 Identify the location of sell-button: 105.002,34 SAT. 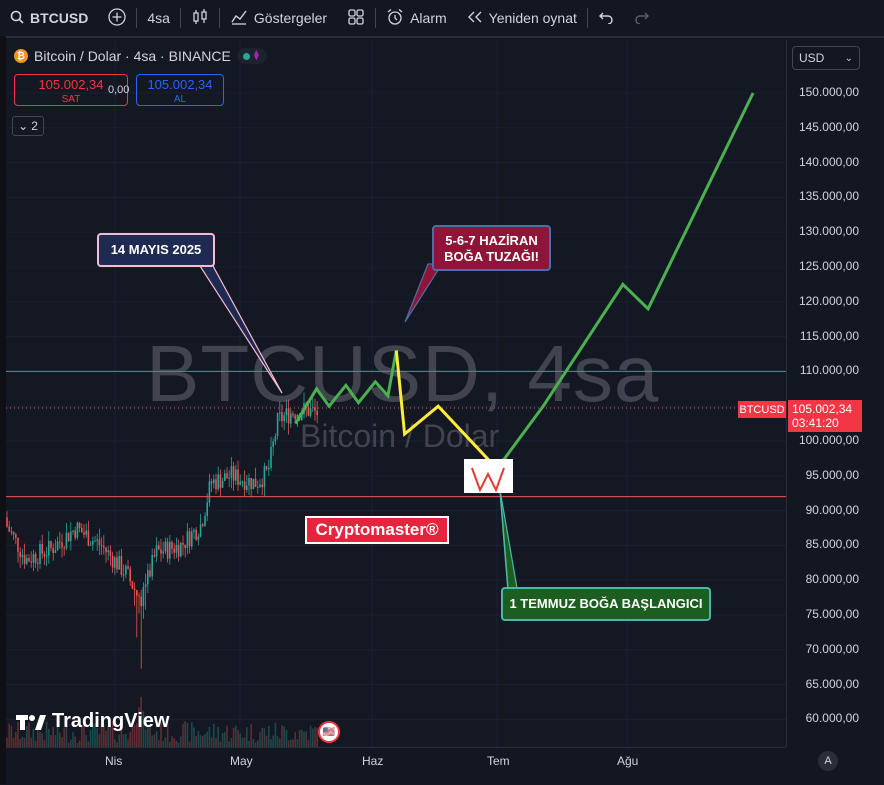
(71, 90).